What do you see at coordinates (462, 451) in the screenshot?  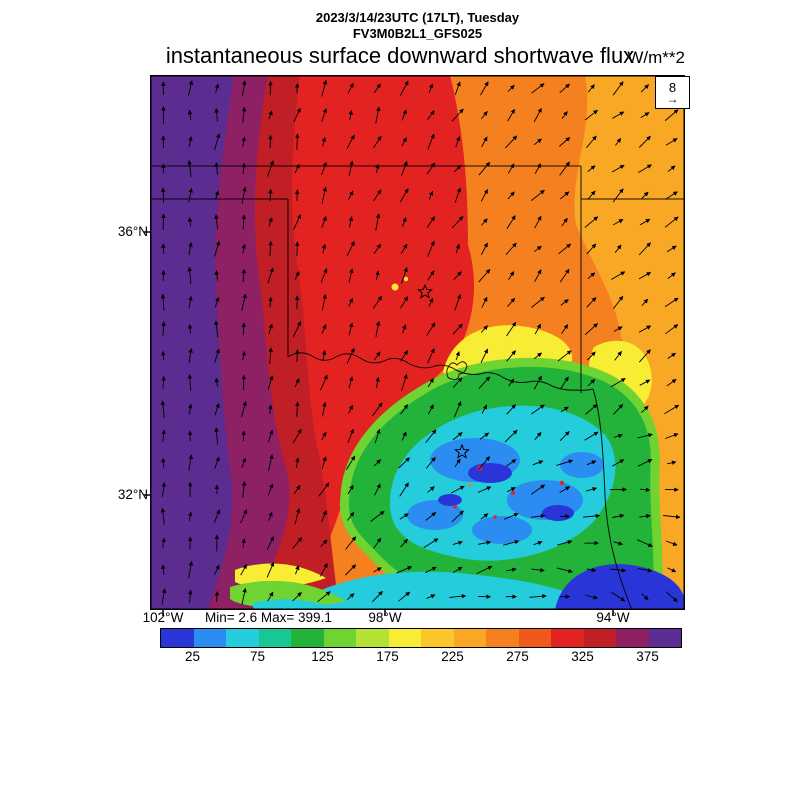 I see `star-marker-south` at bounding box center [462, 451].